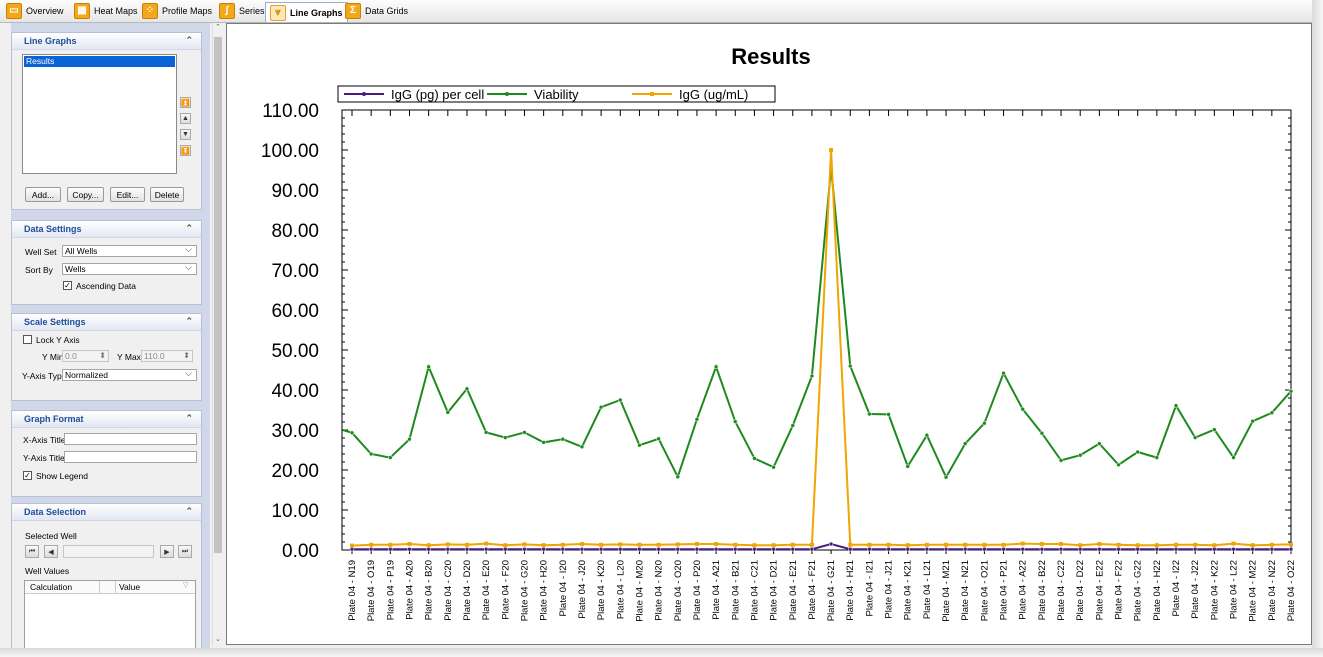 The image size is (1323, 657). What do you see at coordinates (67, 285) in the screenshot?
I see `ascending-data-checkbox: ✓` at bounding box center [67, 285].